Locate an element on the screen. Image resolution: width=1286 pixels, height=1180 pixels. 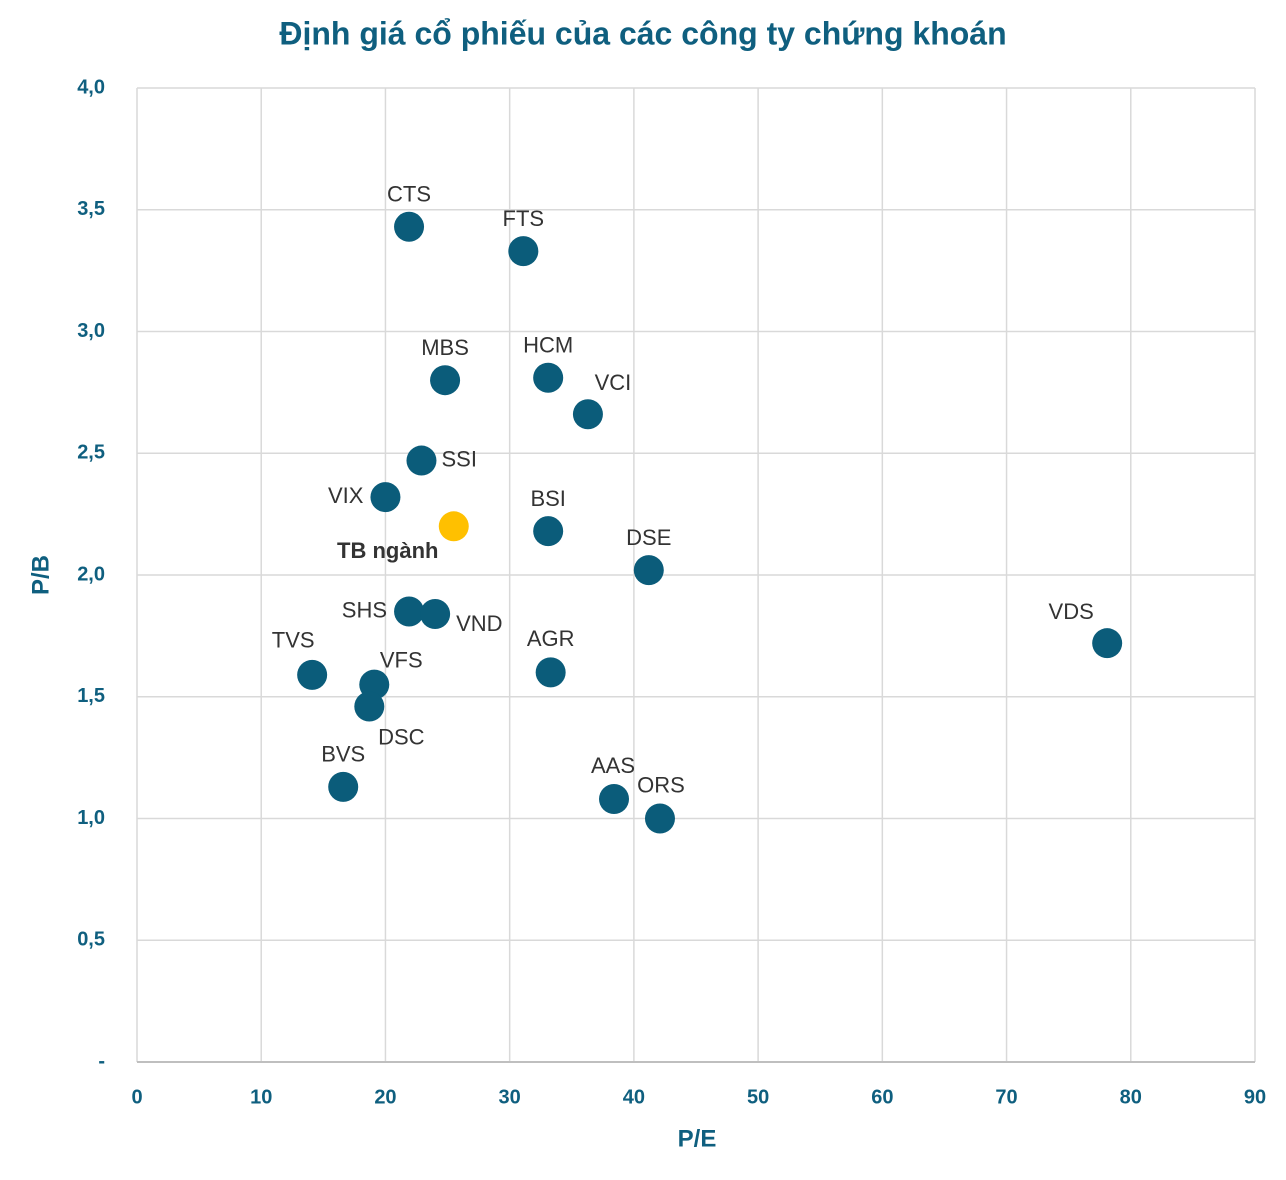
x-tick-label: 90 is located at coordinates (1255, 1097).